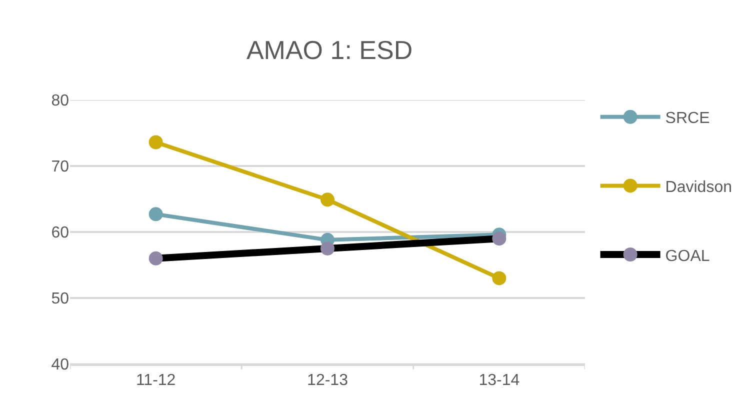 The width and height of the screenshot is (749, 409). What do you see at coordinates (687, 119) in the screenshot?
I see `legend-label: SRCE` at bounding box center [687, 119].